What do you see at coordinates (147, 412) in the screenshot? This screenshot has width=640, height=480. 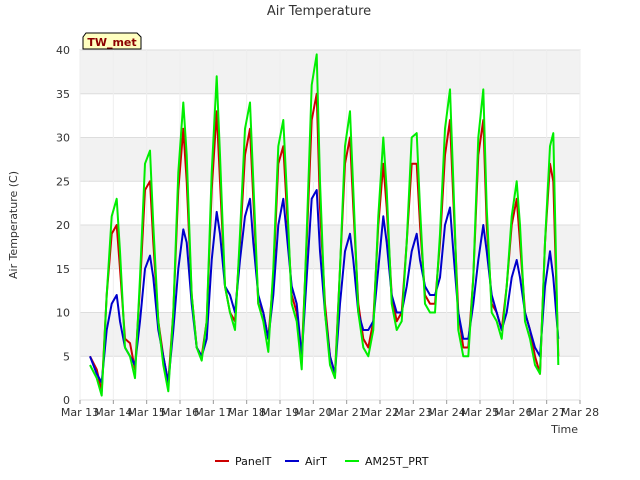 I see `x-tick-label: Mar 15` at bounding box center [147, 412].